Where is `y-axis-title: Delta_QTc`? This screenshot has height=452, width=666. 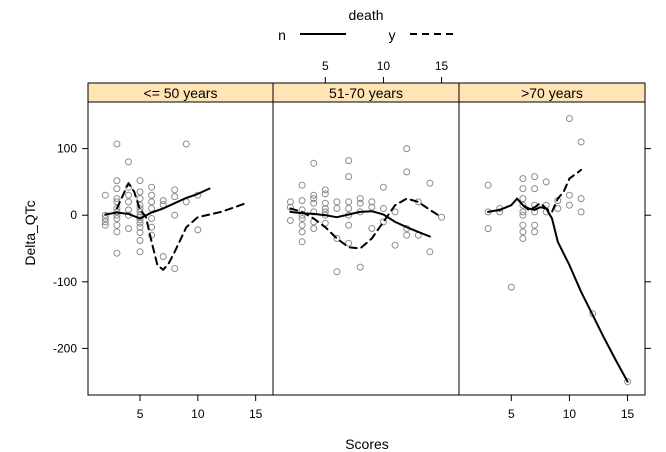
y-axis-title: Delta_QTc is located at coordinates (30, 232).